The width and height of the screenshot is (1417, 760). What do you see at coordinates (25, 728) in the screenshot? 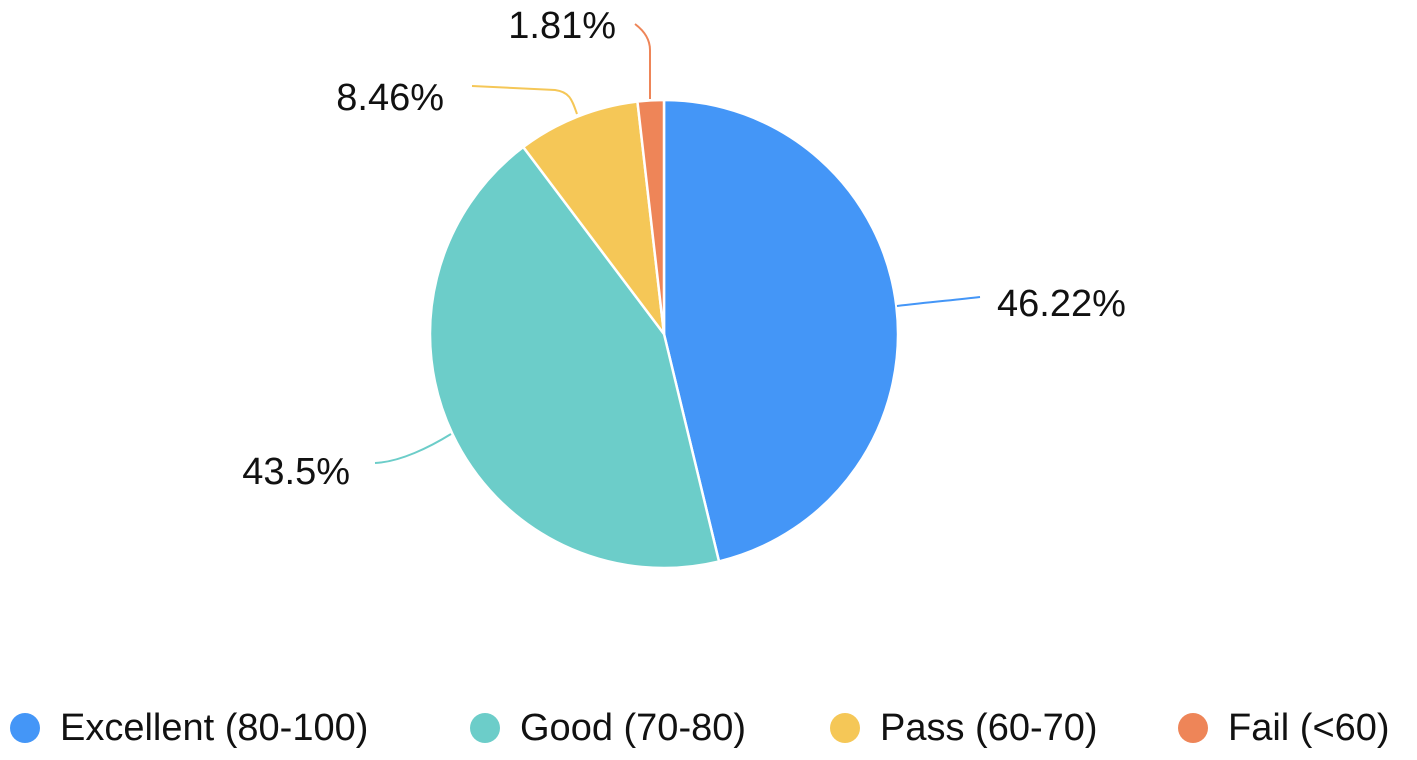
I see `legend-swatch-excellent` at bounding box center [25, 728].